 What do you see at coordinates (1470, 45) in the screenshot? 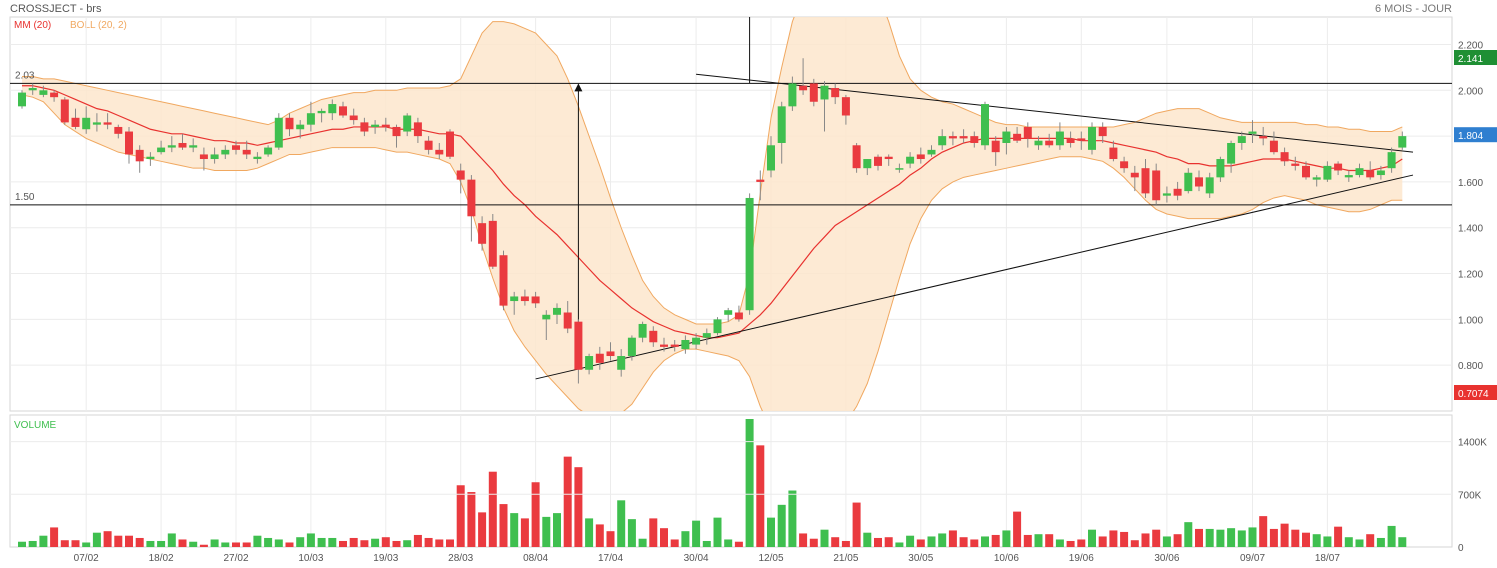
I see `y-tick-label: 2.200` at bounding box center [1470, 45].